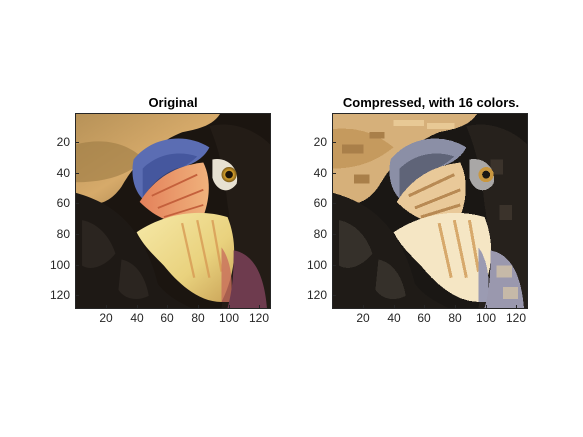  I want to click on original-bird-image, so click(173, 211).